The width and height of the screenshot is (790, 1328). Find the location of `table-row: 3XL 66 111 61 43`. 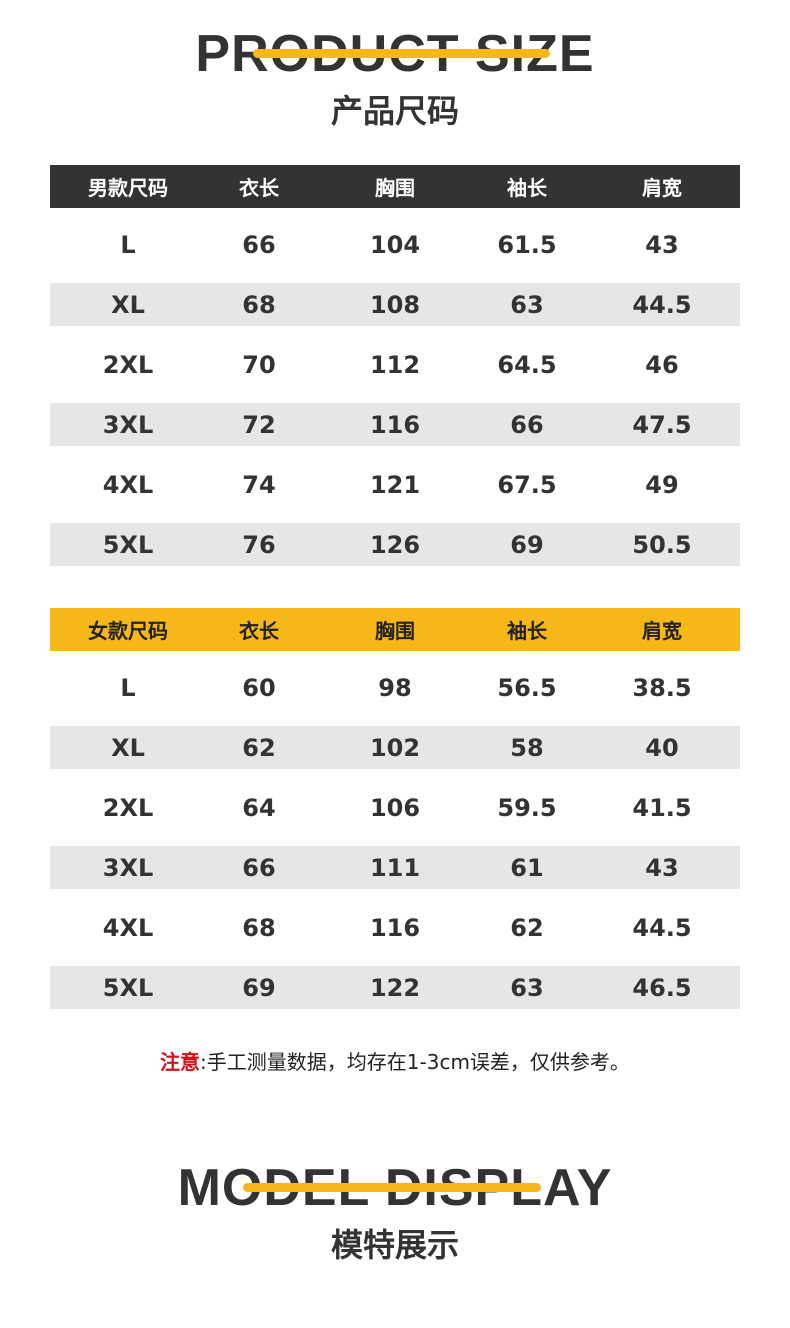

table-row: 3XL 66 111 61 43 is located at coordinates (395, 868).